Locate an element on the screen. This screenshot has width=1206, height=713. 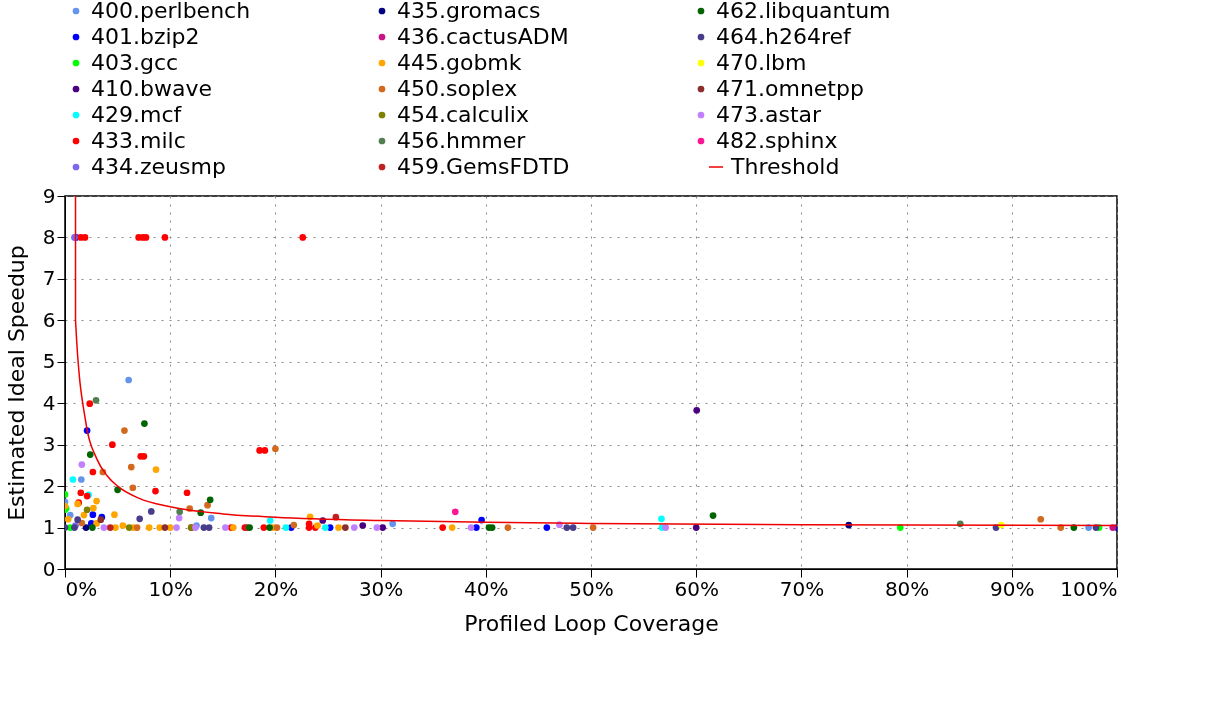
y-axis-title: Estimated Ideal Speedup is located at coordinates (16, 383).